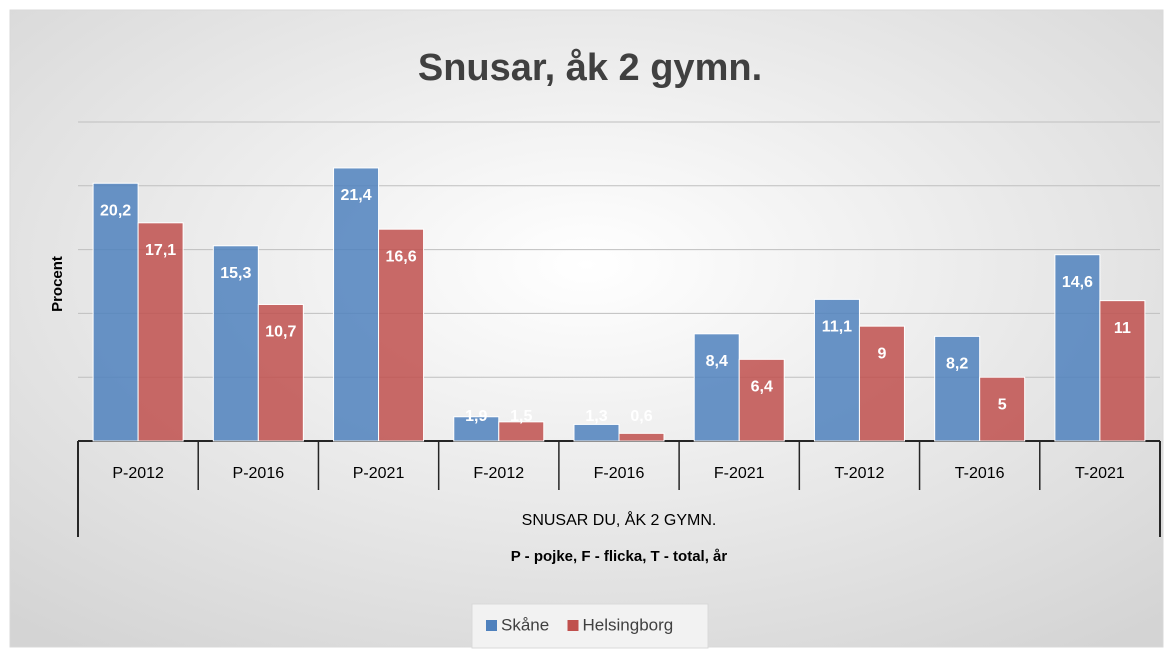 The height and width of the screenshot is (662, 1173). What do you see at coordinates (259, 473) in the screenshot?
I see `x-tick-label: P-2016` at bounding box center [259, 473].